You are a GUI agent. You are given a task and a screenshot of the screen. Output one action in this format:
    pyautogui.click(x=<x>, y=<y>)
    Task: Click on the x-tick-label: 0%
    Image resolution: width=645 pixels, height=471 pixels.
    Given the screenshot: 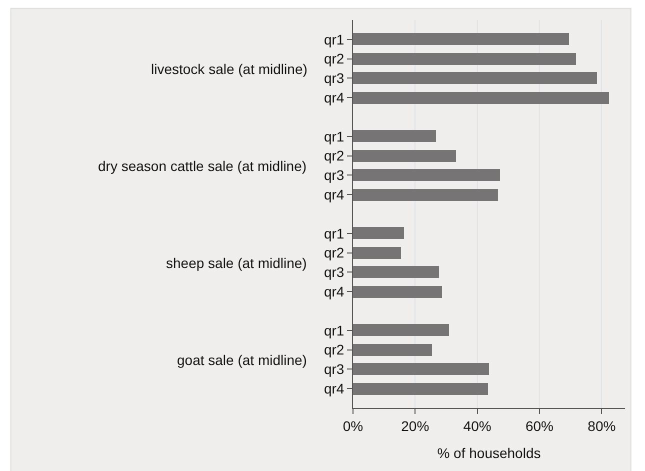 What is the action you would take?
    pyautogui.click(x=353, y=426)
    